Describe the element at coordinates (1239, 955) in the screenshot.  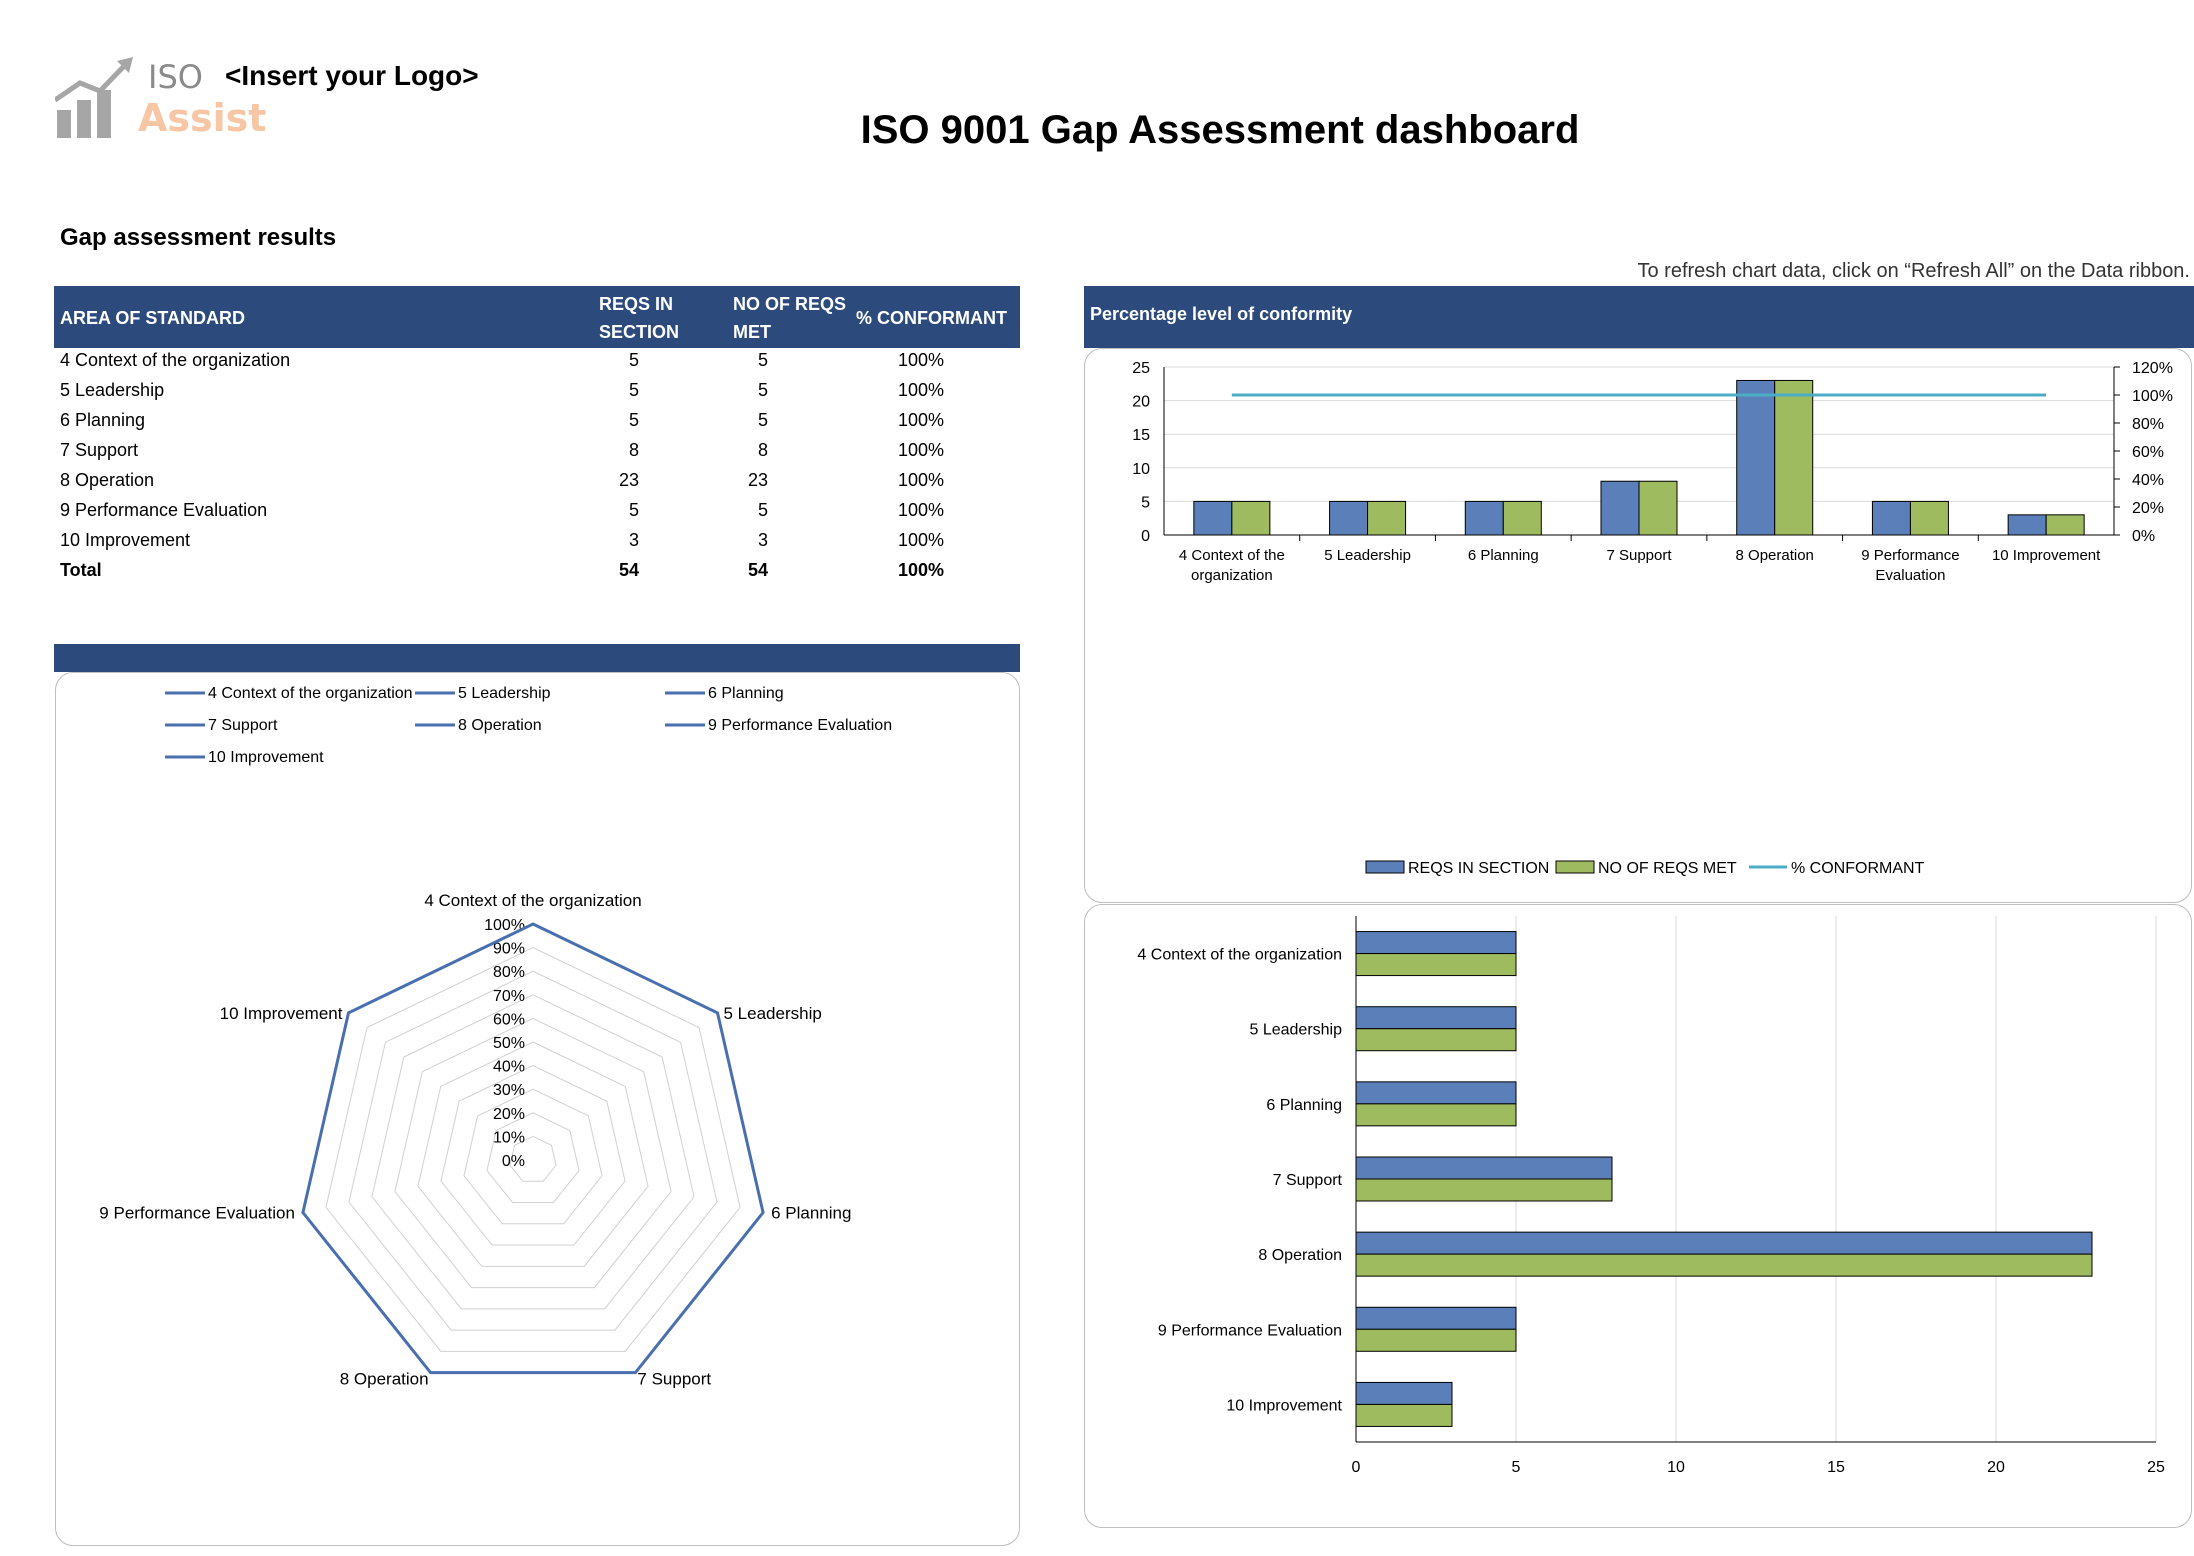
I see `y-category-label: 4 Context of the organization` at that location.